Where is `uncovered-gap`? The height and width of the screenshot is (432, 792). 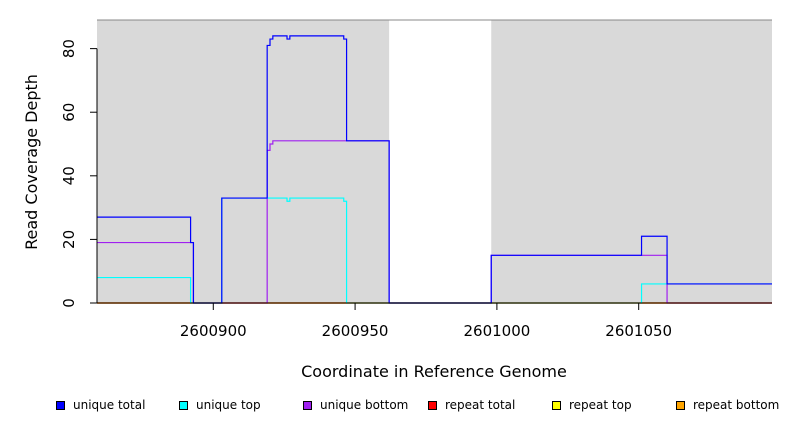 uncovered-gap is located at coordinates (440, 161).